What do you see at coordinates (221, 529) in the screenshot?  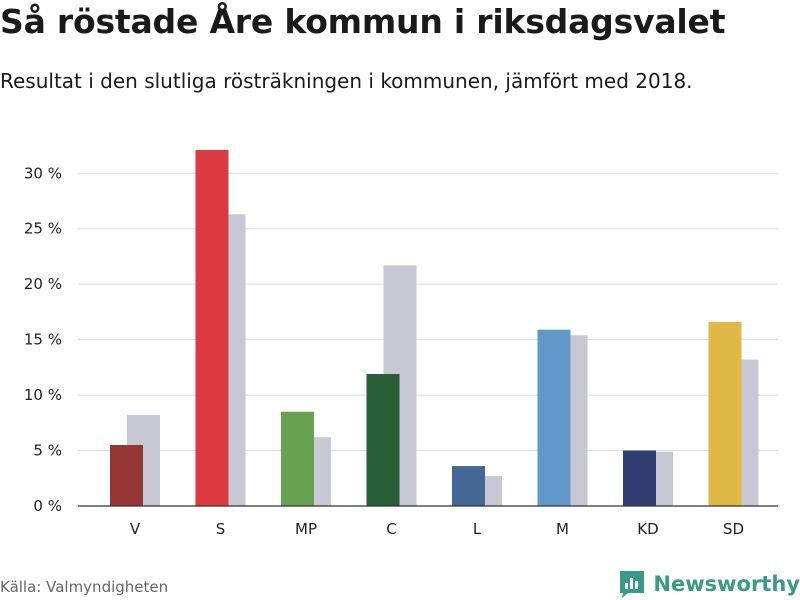 I see `x-tick-label: S` at bounding box center [221, 529].